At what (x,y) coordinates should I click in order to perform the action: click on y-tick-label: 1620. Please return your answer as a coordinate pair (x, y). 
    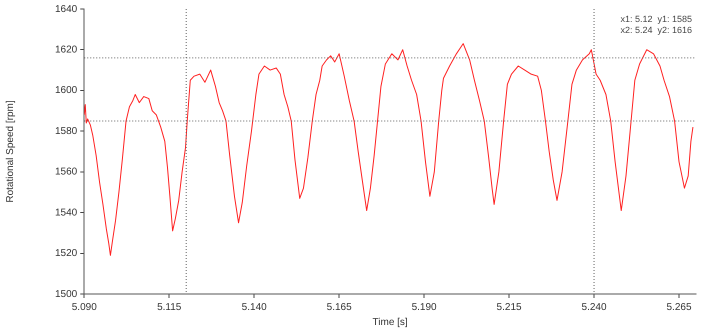
    Looking at the image, I should click on (66, 50).